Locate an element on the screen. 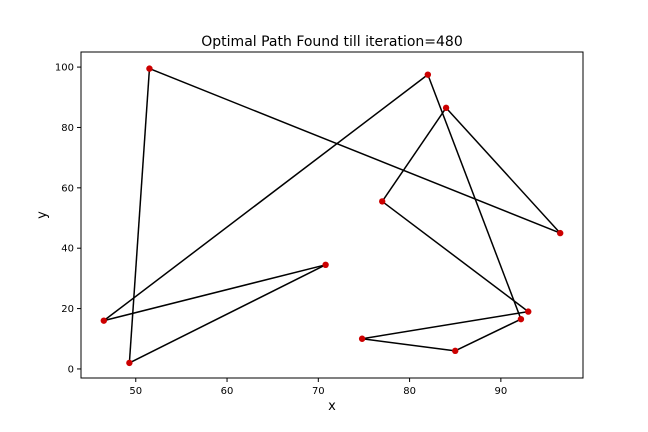 This screenshot has width=648, height=432. y-axis: 0 20 40 60 80 100 is located at coordinates (68, 219).